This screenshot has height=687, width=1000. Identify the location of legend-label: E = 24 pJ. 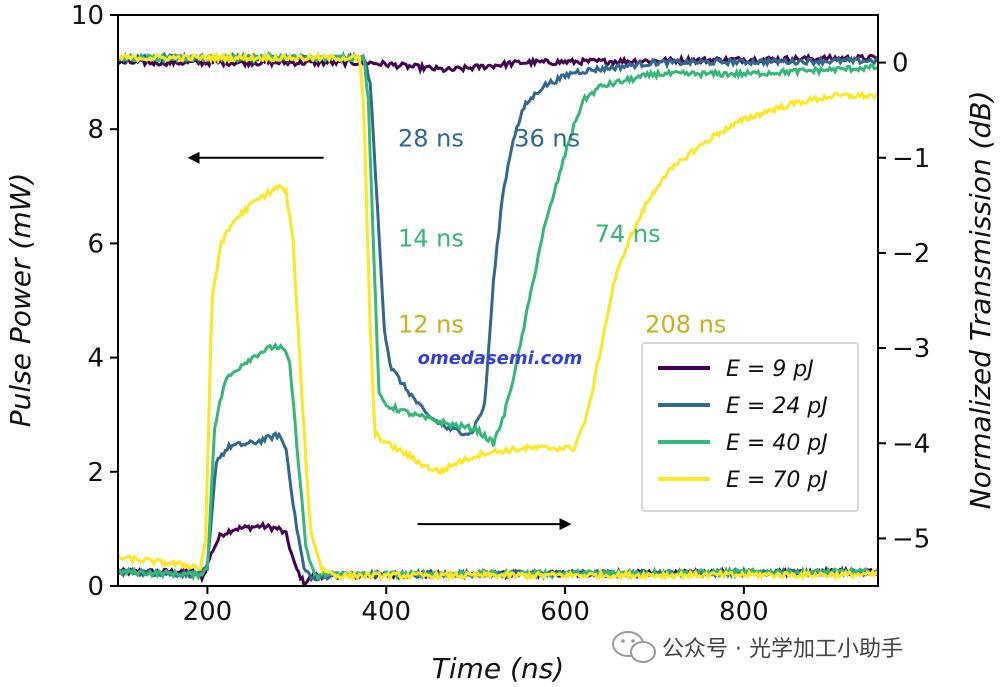
(777, 406).